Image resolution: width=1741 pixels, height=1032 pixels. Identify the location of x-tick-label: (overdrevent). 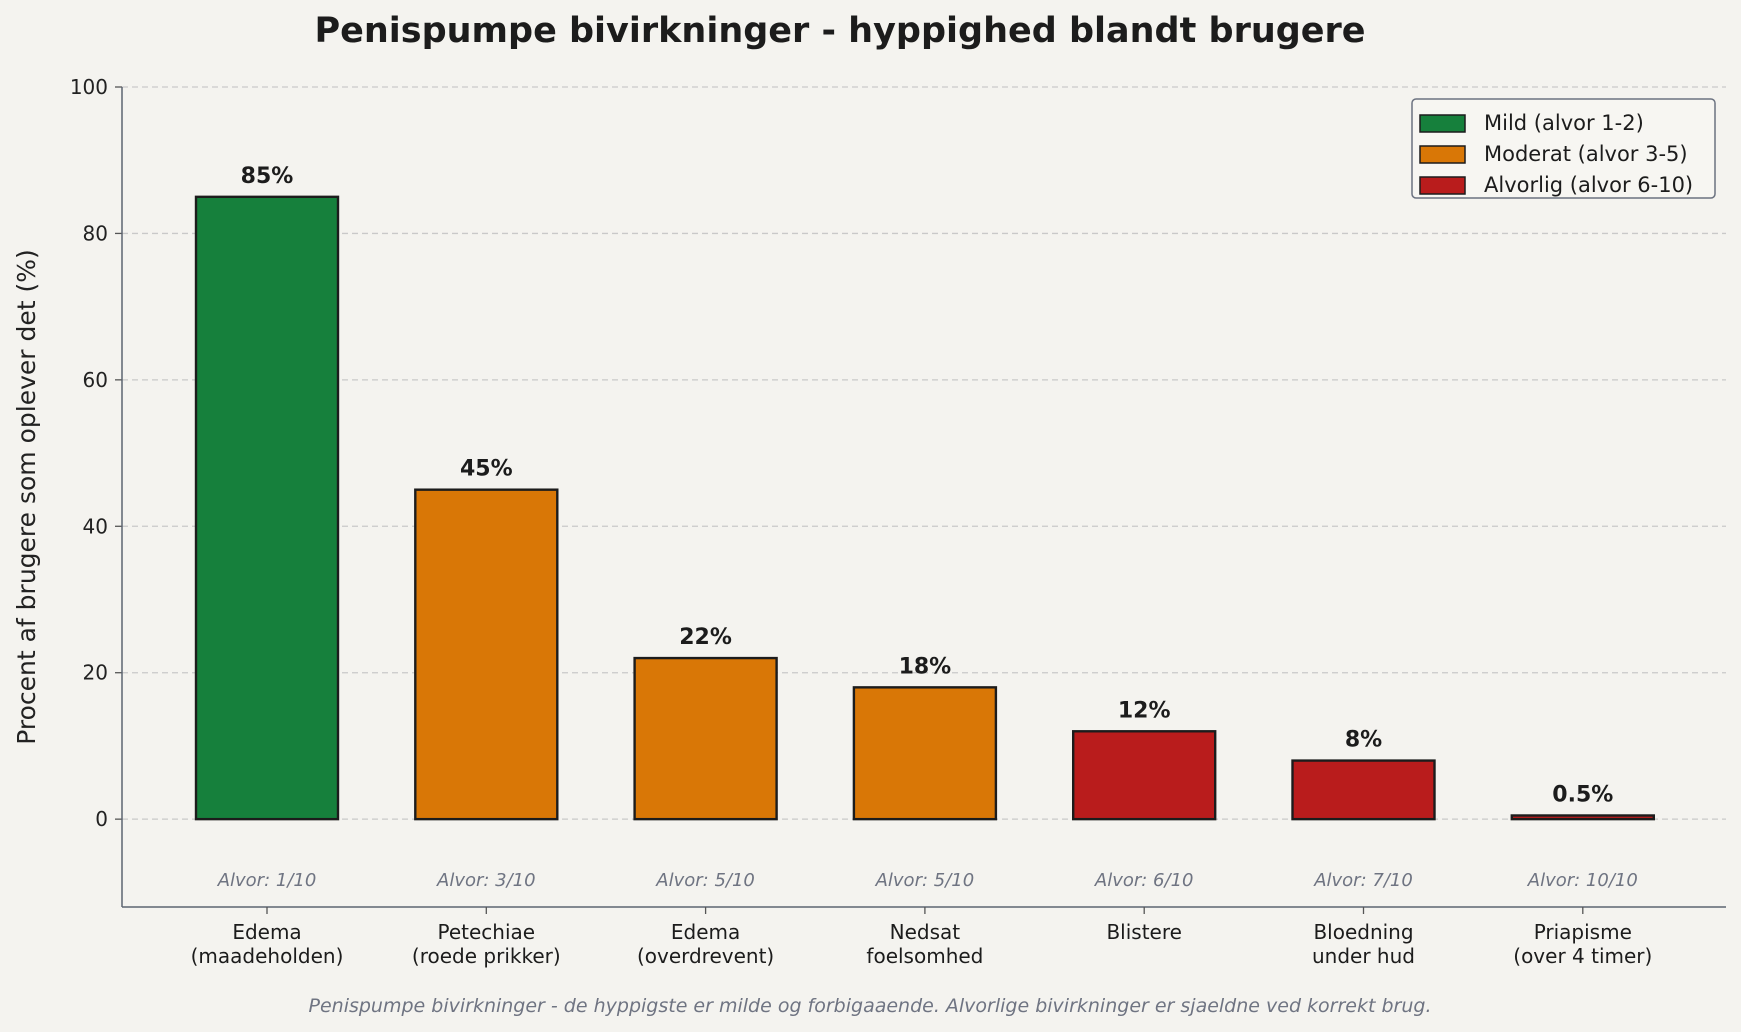
(705, 956).